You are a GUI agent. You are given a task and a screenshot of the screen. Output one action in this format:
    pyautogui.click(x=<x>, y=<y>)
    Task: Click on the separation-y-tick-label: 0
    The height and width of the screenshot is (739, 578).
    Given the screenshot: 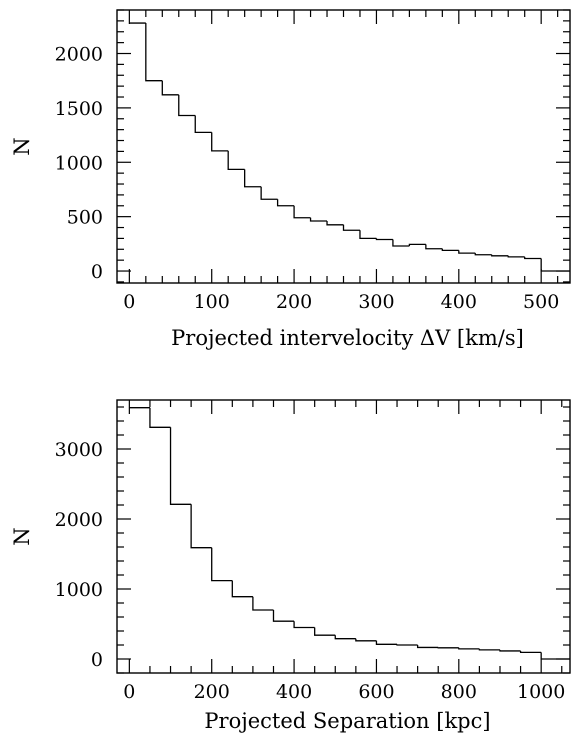 What is the action you would take?
    pyautogui.click(x=97, y=660)
    